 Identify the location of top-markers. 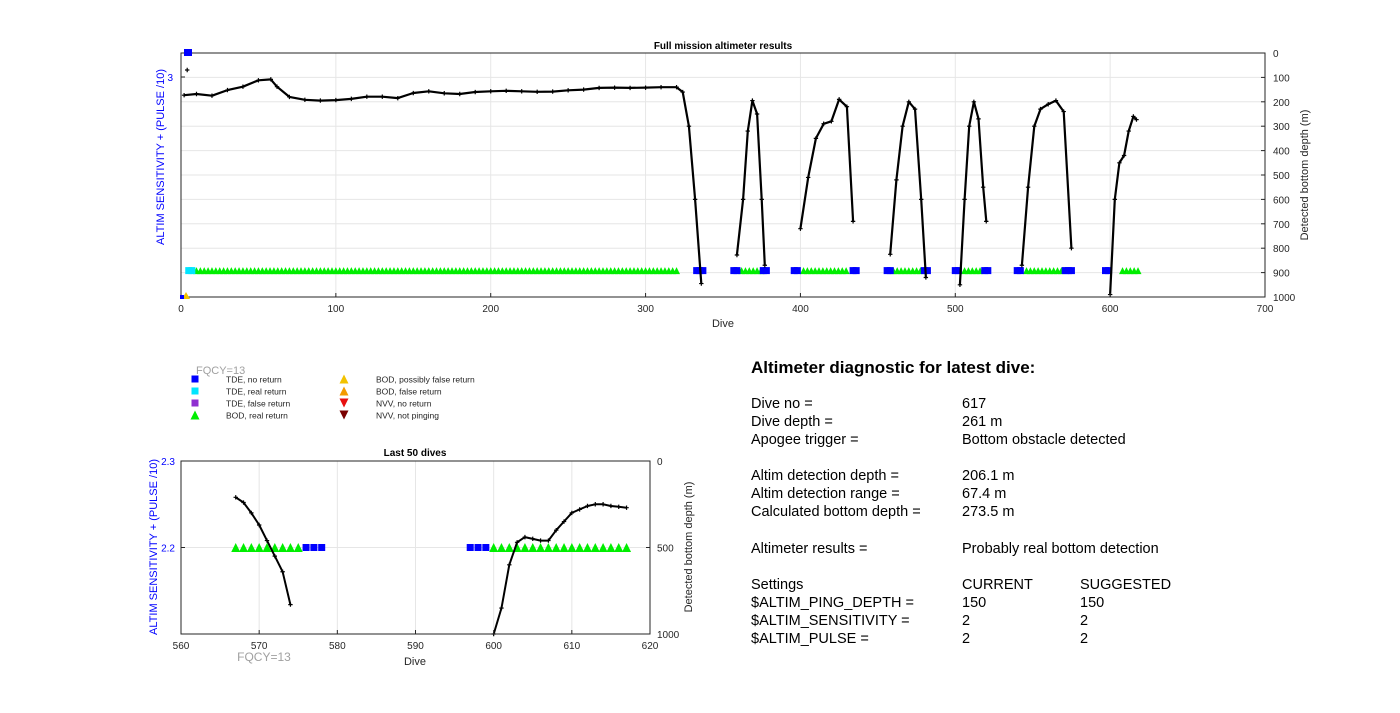
(663, 271).